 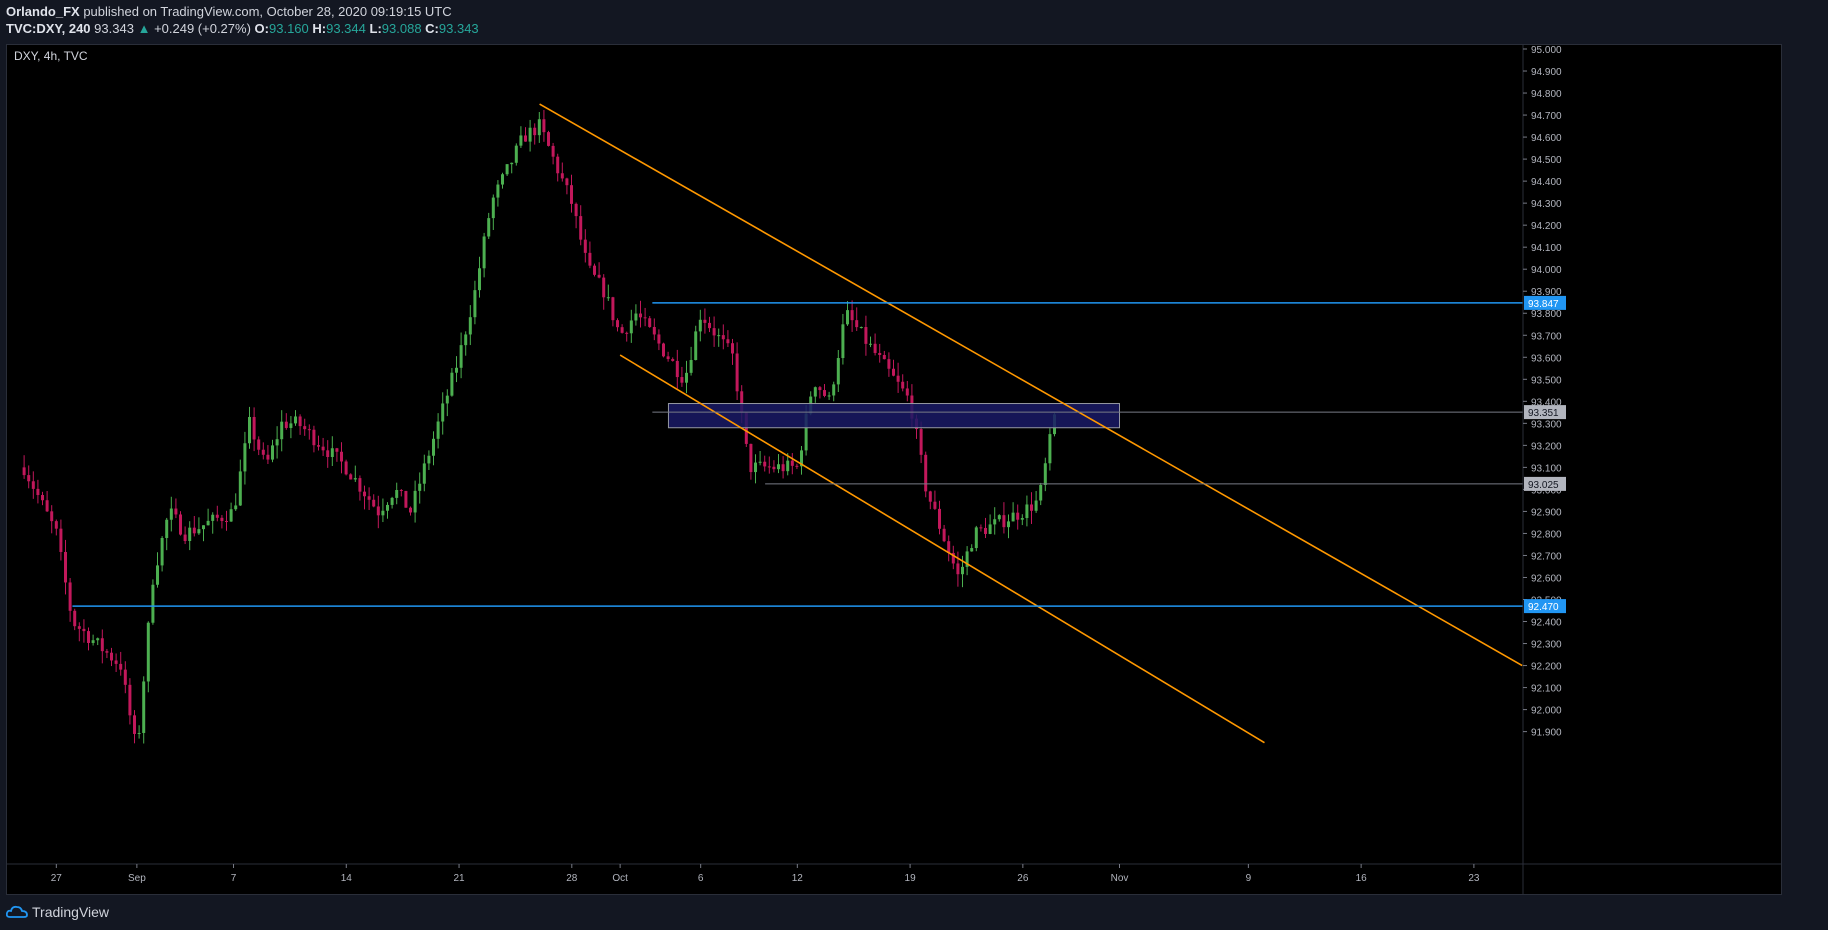 What do you see at coordinates (1543, 304) in the screenshot?
I see `level-price-label: 93.847` at bounding box center [1543, 304].